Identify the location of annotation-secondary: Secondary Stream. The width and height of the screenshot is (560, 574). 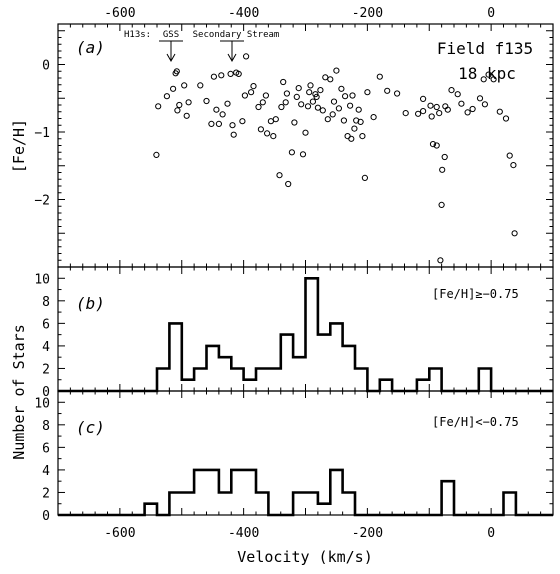
(236, 35).